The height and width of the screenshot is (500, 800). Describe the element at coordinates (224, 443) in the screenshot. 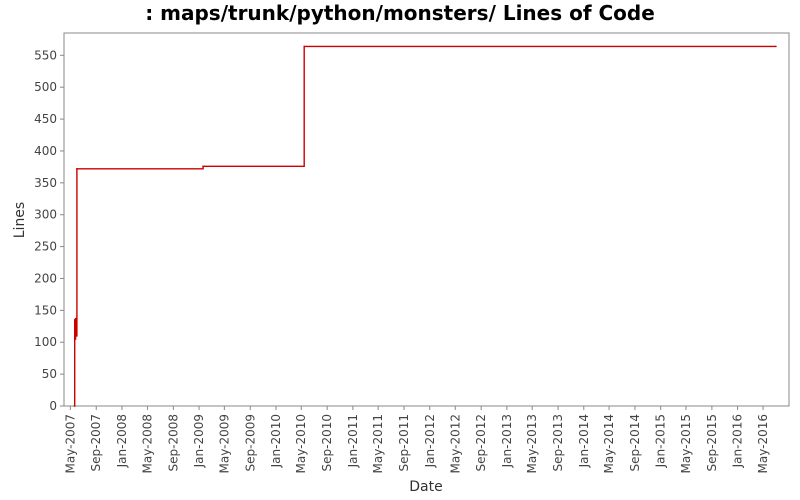

I see `x-tick-label: May-2009` at that location.